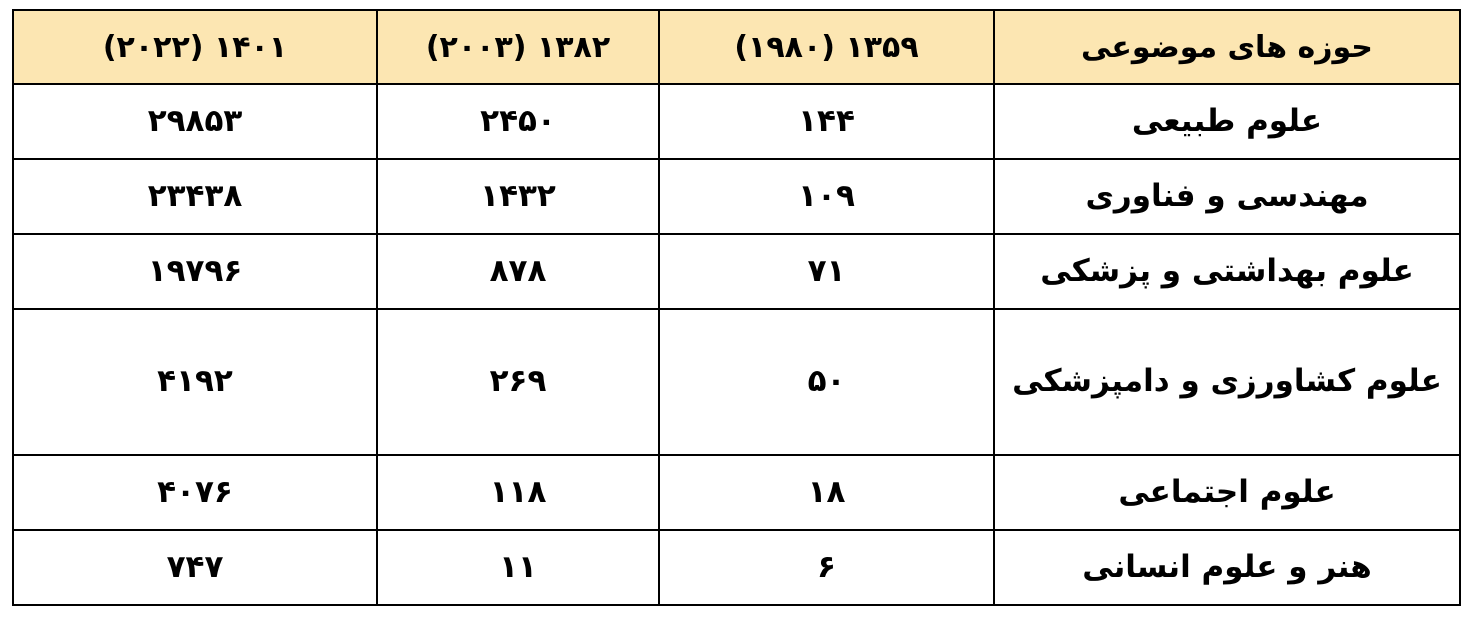 The image size is (1474, 618). I want to click on row-value-1382: ۸۷۸, so click(518, 271).